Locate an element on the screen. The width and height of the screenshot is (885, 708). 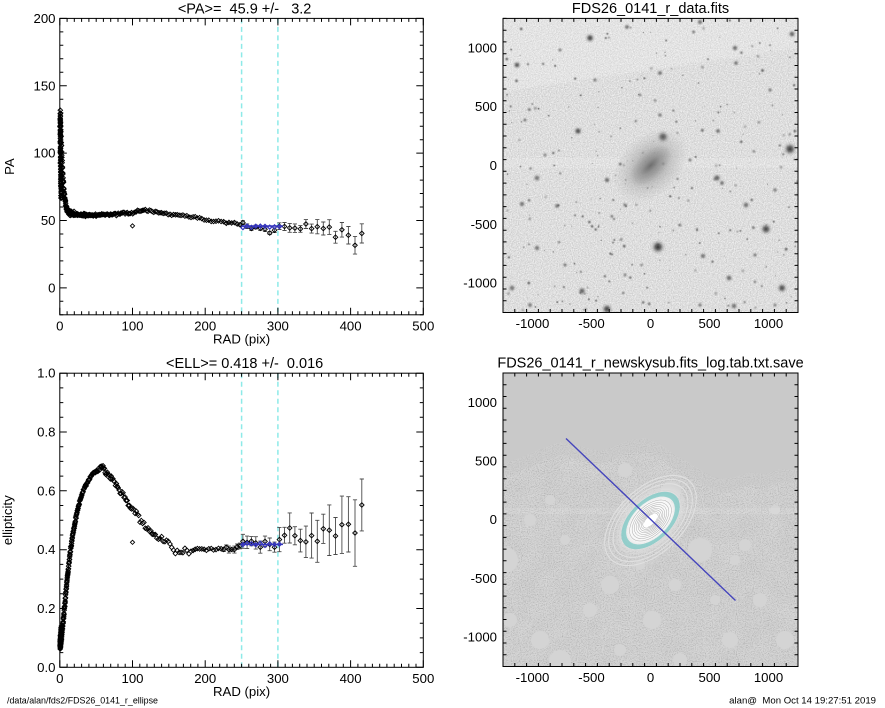
svg-text: 0.6 is located at coordinates (46, 490).